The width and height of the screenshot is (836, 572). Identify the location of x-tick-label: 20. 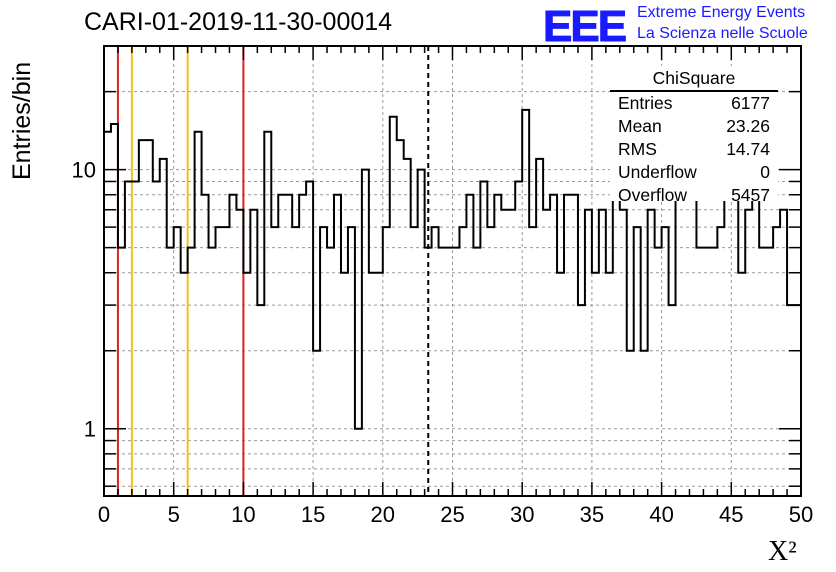
(383, 514).